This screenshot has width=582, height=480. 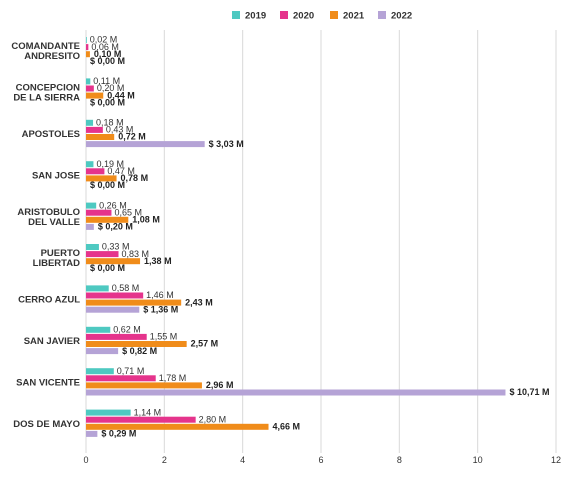 What do you see at coordinates (164, 337) in the screenshot?
I see `data-label-2020-7: 1,55 M` at bounding box center [164, 337].